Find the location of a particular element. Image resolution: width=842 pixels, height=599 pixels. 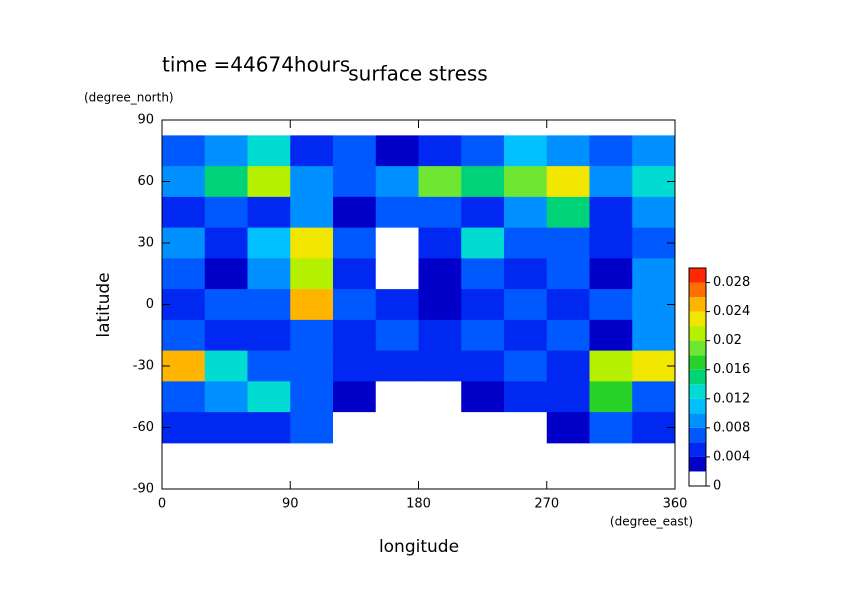

y-tick-label: 90 is located at coordinates (145, 120).